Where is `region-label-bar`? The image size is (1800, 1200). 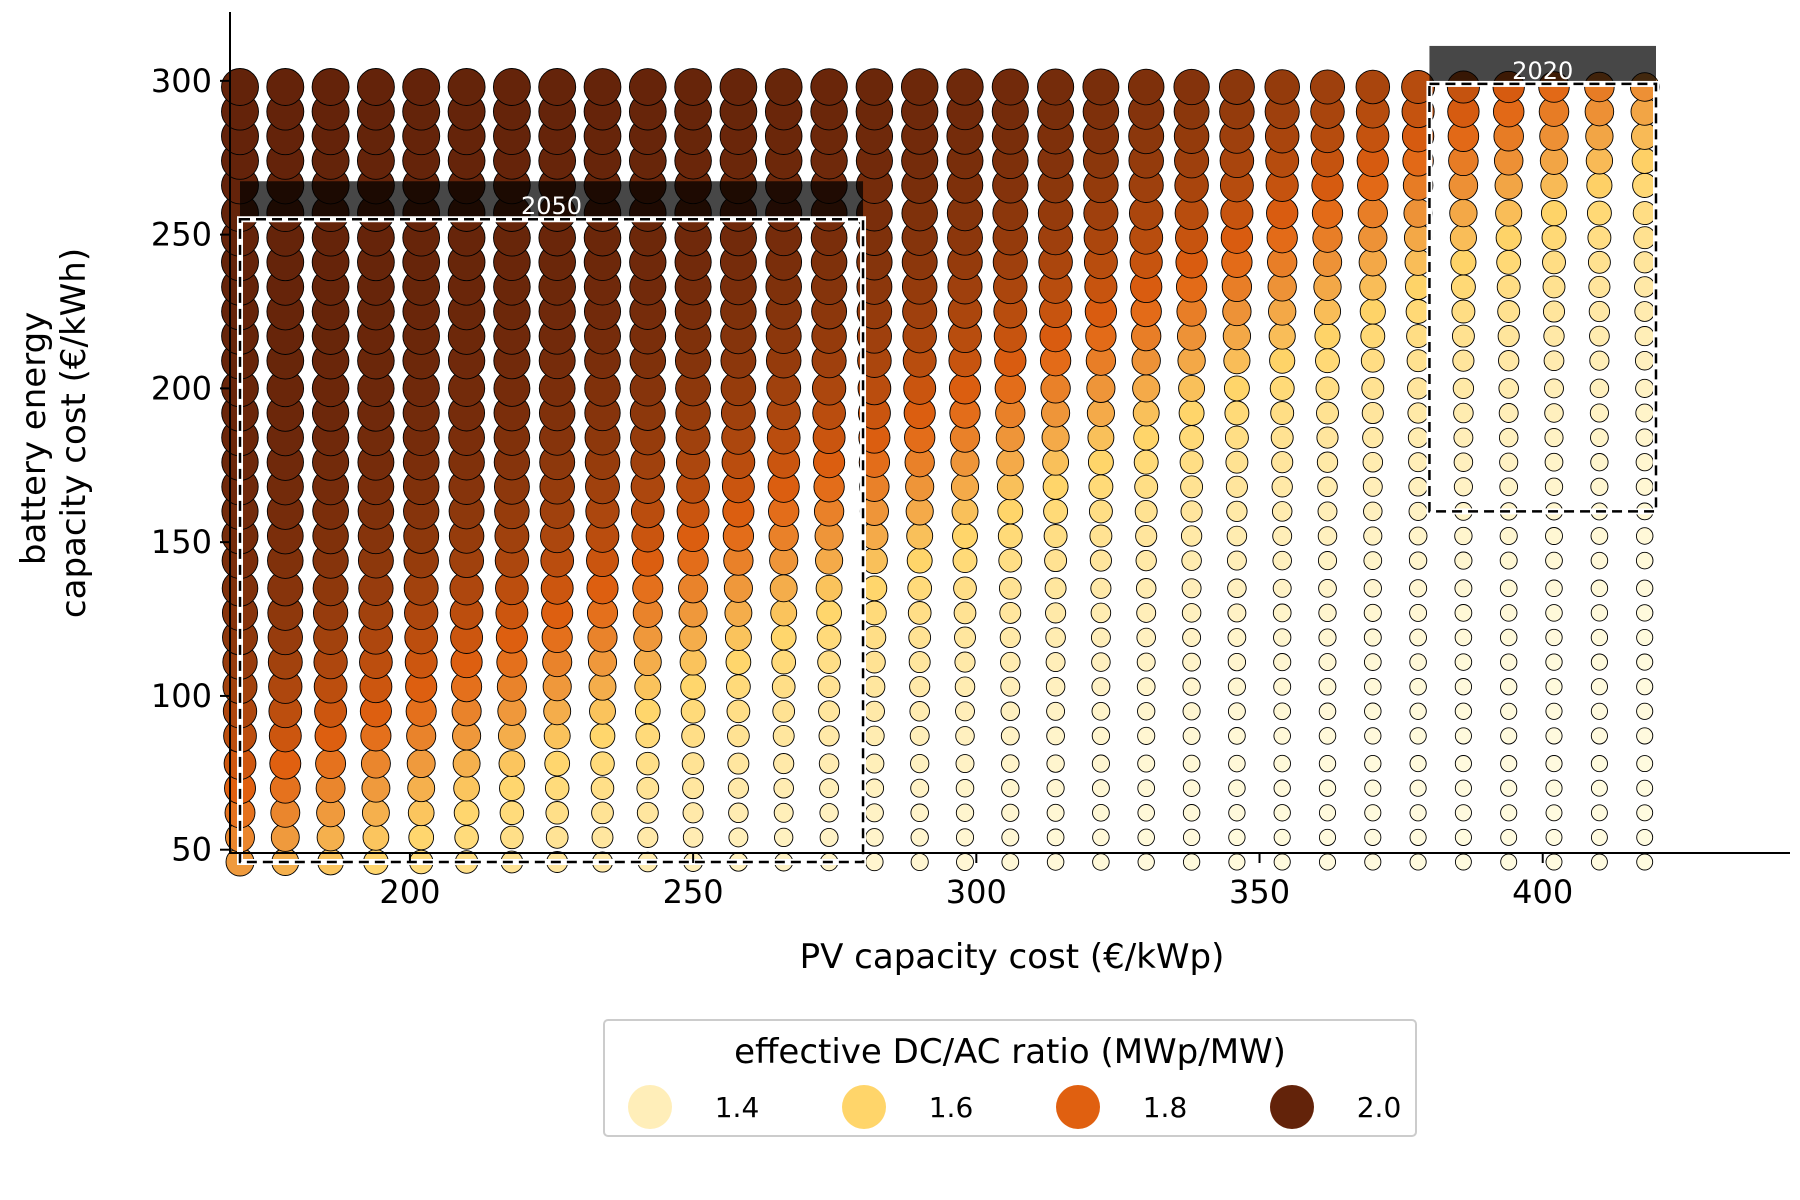 region-label-bar is located at coordinates (552, 200).